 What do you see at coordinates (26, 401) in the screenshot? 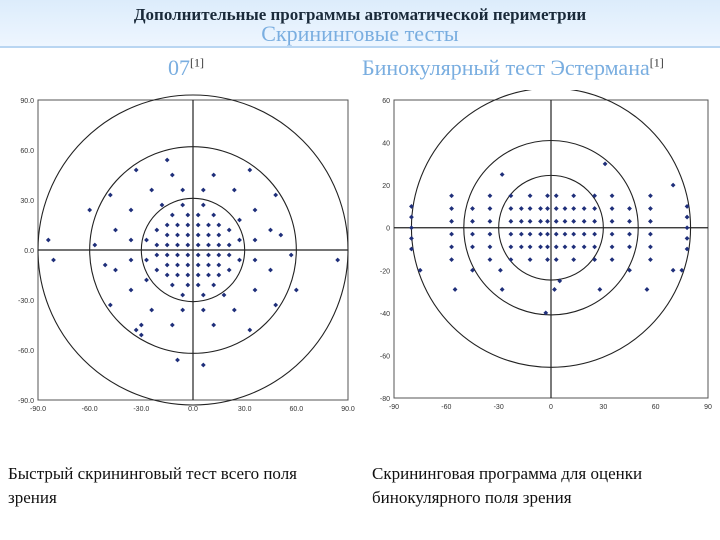
I see `left-y-tick-label: -90.0` at bounding box center [26, 401].